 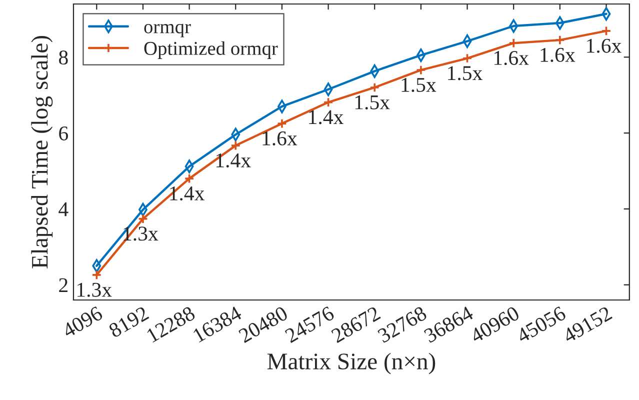 I want to click on y-tick-label: 4, so click(x=63, y=209).